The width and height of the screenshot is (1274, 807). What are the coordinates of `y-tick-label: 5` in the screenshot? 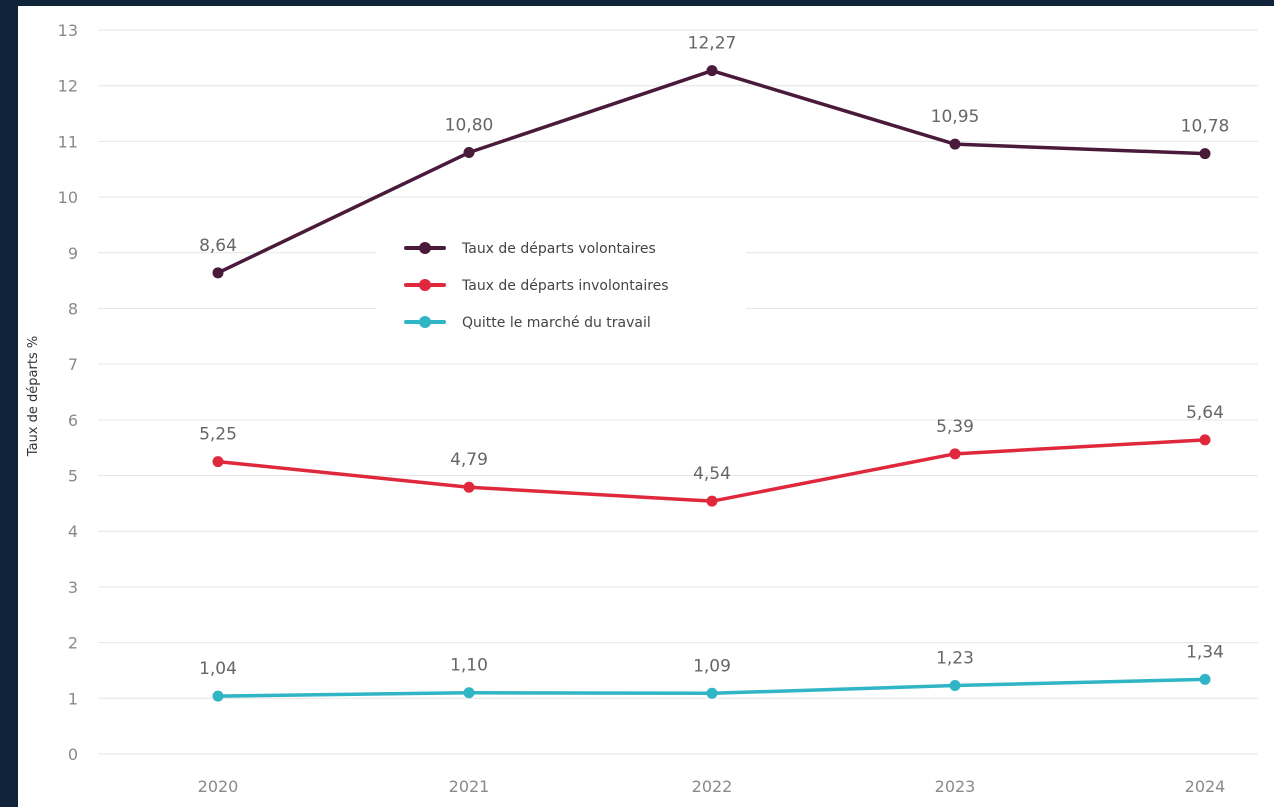 It's located at (73, 476).